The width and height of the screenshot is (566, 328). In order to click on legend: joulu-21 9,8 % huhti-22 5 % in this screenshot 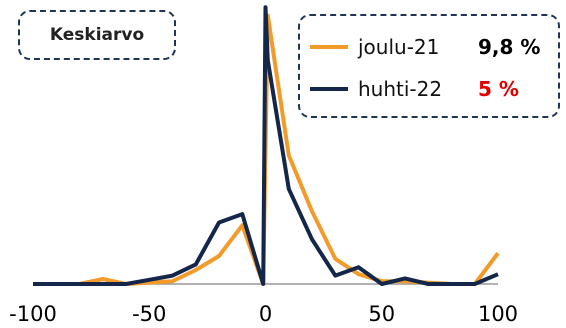, I will do `click(429, 66)`.